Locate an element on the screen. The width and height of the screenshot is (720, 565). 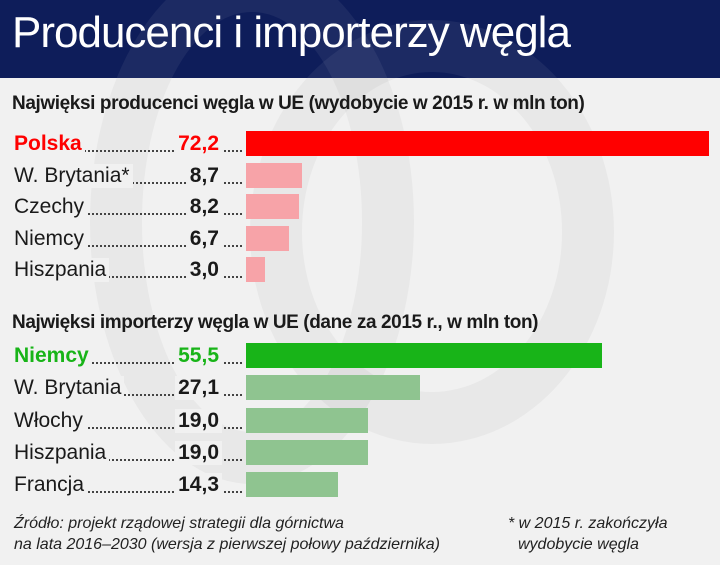
importer-row: Hiszpania 19,0 is located at coordinates (360, 453).